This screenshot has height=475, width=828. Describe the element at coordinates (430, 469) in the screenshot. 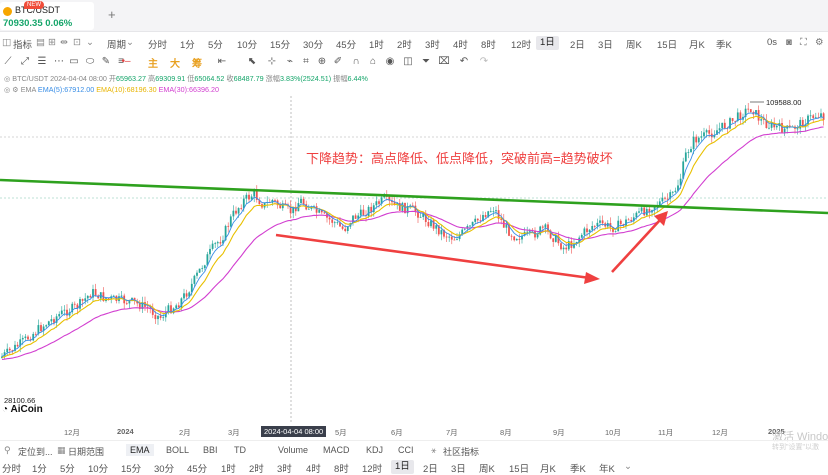

I see `bottom-period-14: 2日` at that location.